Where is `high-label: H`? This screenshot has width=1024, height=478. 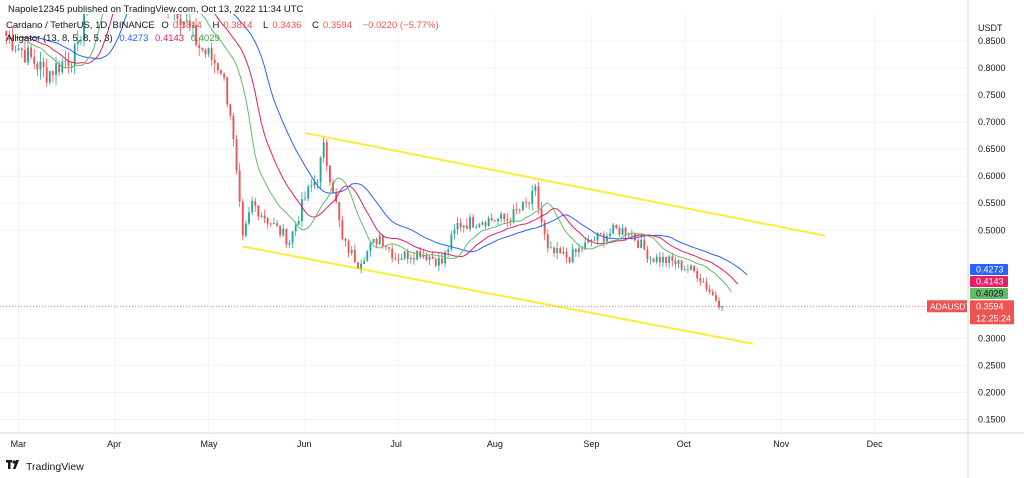
high-label: H is located at coordinates (216, 25).